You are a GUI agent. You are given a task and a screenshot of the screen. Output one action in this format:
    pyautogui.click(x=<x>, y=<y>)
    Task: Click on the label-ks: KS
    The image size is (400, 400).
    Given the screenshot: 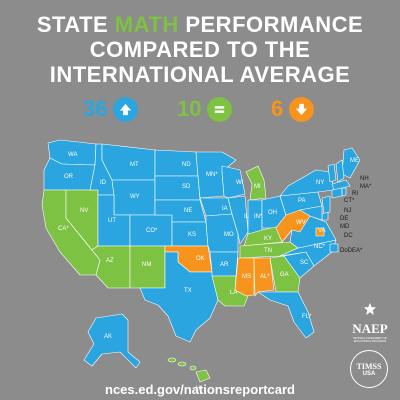 What is the action you would take?
    pyautogui.click(x=192, y=235)
    